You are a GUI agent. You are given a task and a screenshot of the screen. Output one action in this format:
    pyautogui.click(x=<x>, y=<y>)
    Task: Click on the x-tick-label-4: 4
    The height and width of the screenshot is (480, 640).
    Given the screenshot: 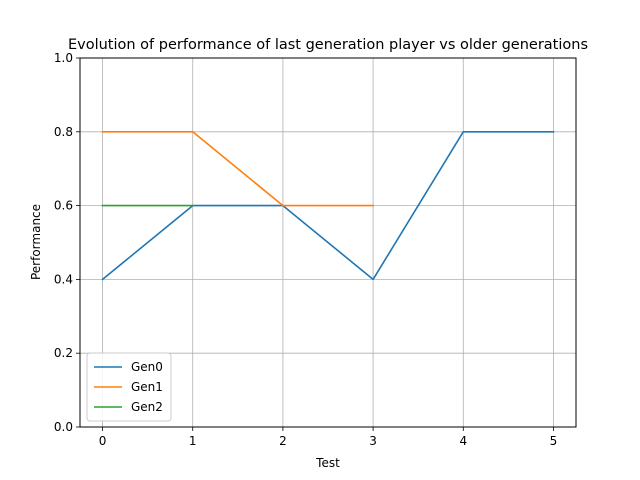 What is the action you would take?
    pyautogui.click(x=463, y=441)
    